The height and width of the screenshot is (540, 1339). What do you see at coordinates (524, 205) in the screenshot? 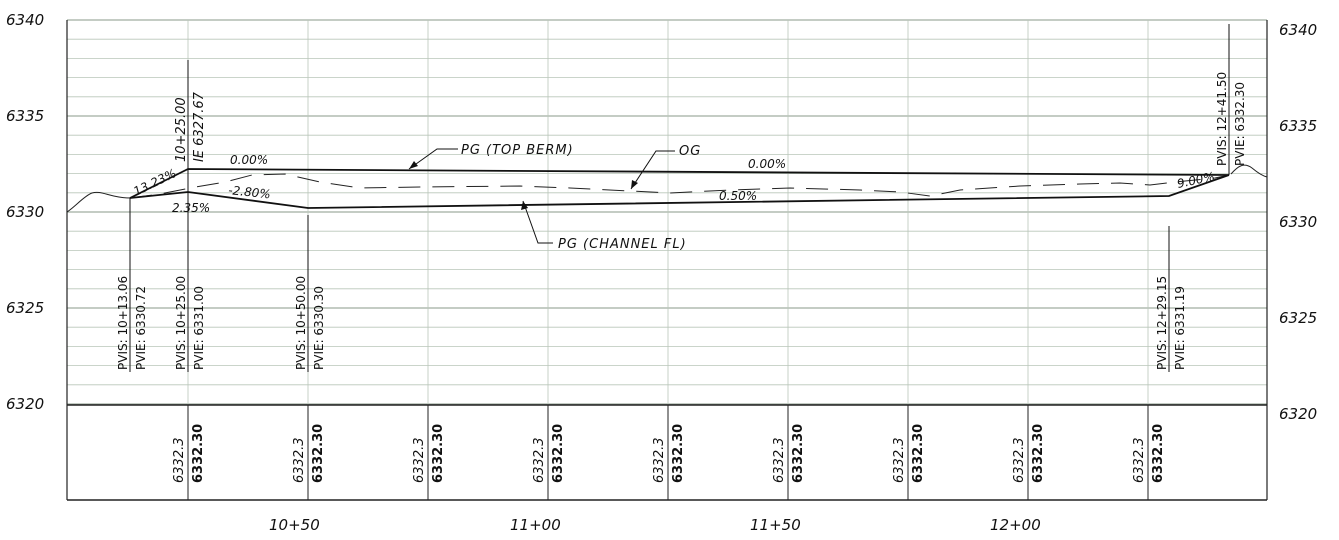
I see `leader-channel-fl-arrow` at bounding box center [524, 205].